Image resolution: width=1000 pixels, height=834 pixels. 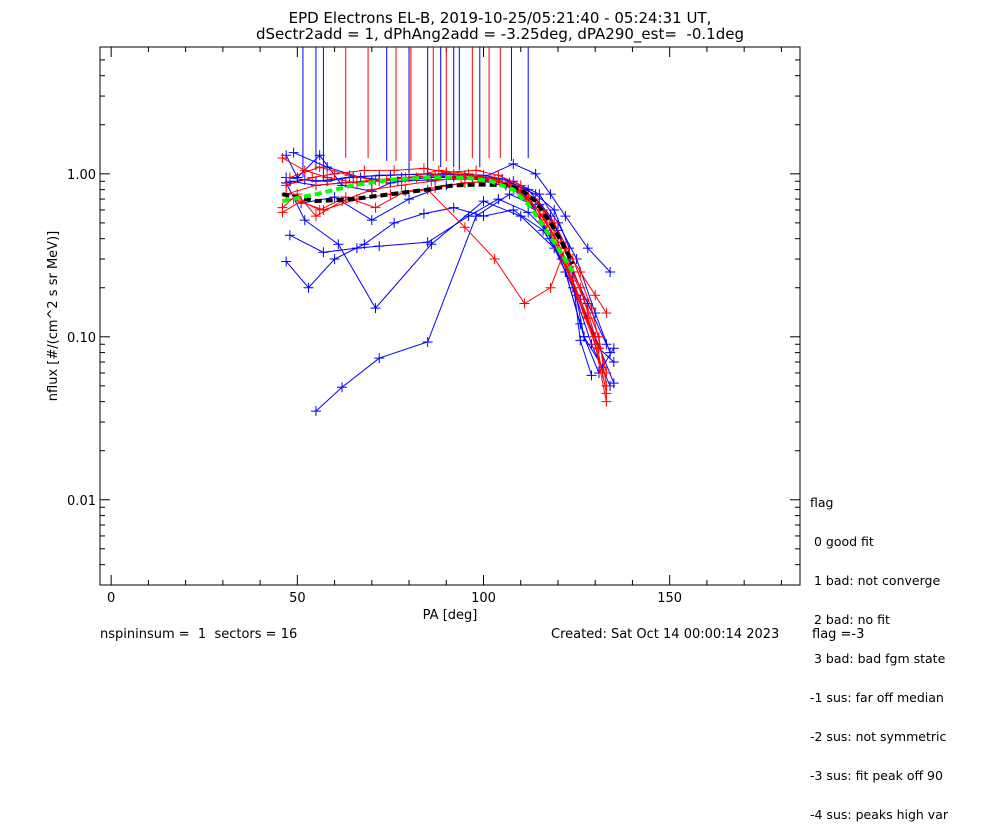 What do you see at coordinates (878, 736) in the screenshot?
I see `legend-item: -2 sus: not symmetric` at bounding box center [878, 736].